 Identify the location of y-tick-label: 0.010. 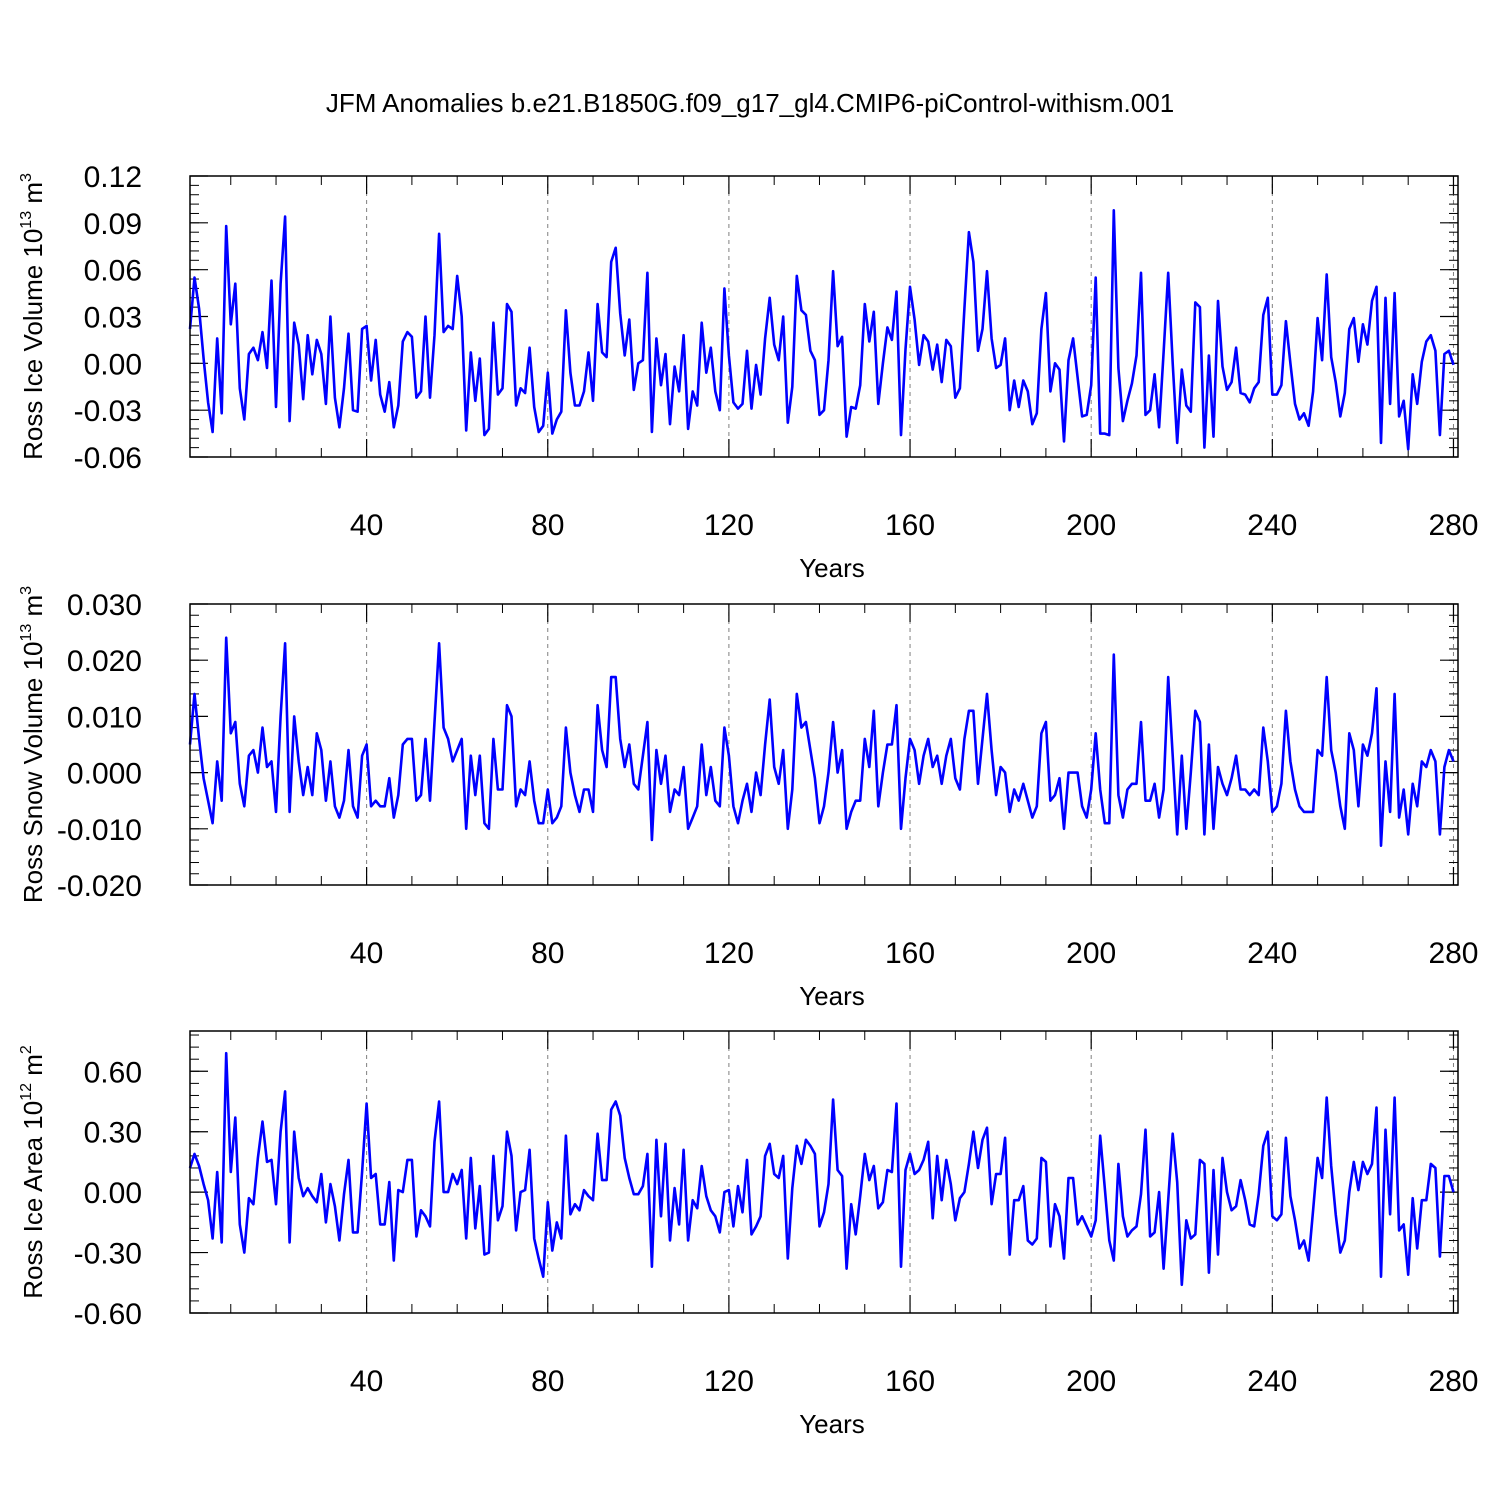
(104, 717).